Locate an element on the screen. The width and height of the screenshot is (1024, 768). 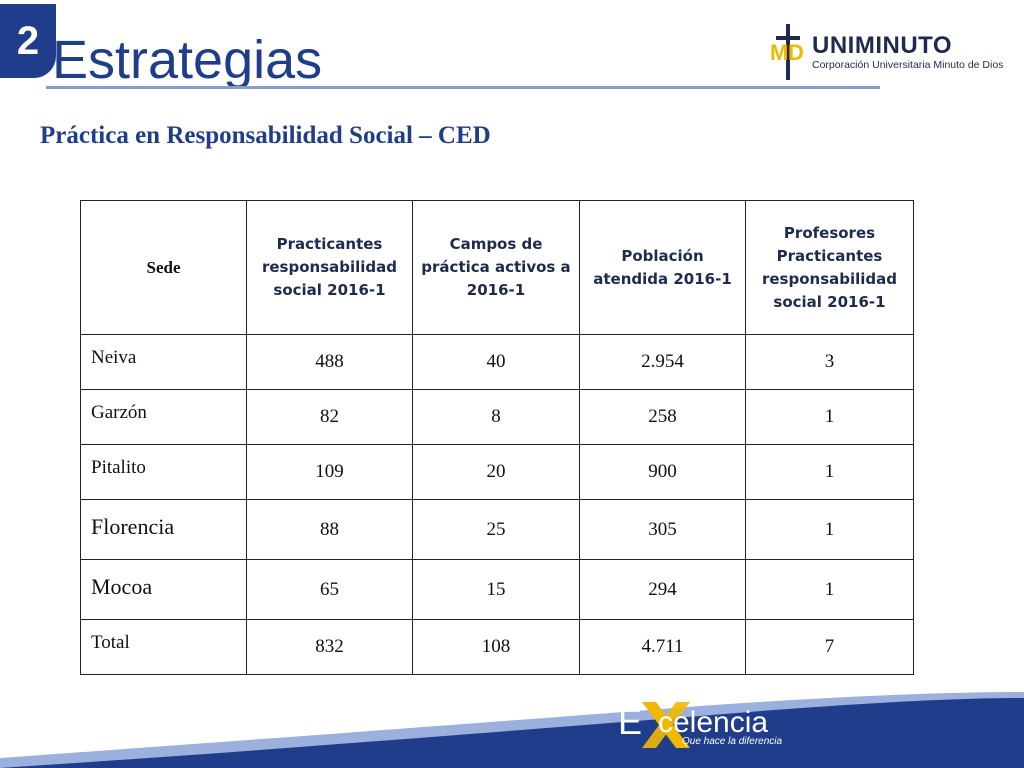
cell-sede: Pitalito is located at coordinates (163, 472).